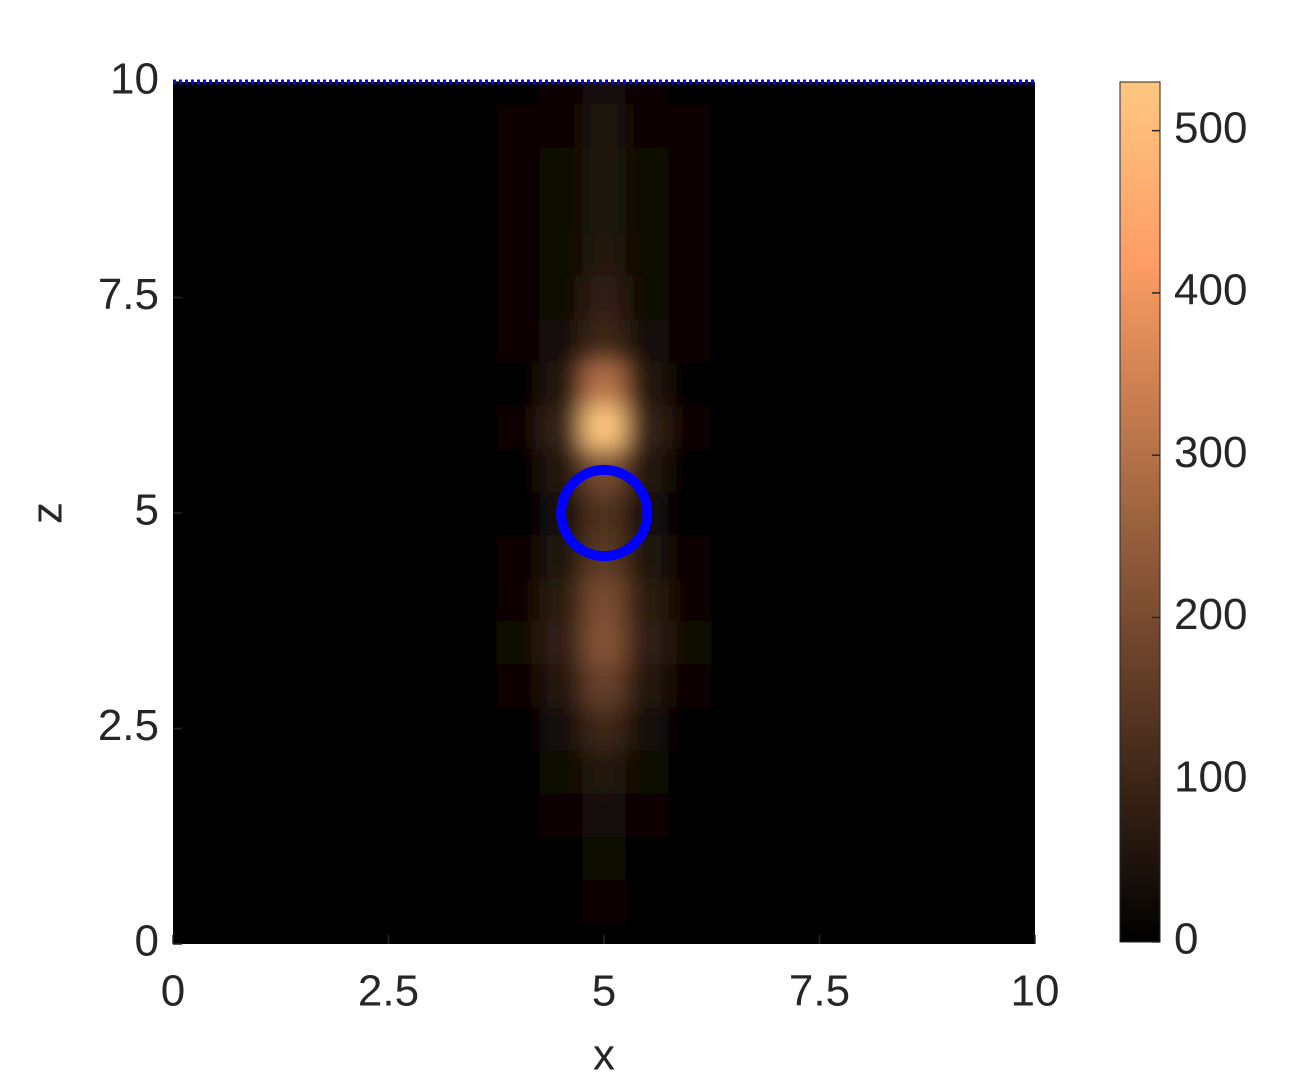 This screenshot has width=1313, height=1088. What do you see at coordinates (1210, 614) in the screenshot?
I see `colorbar-tick-label: 200` at bounding box center [1210, 614].